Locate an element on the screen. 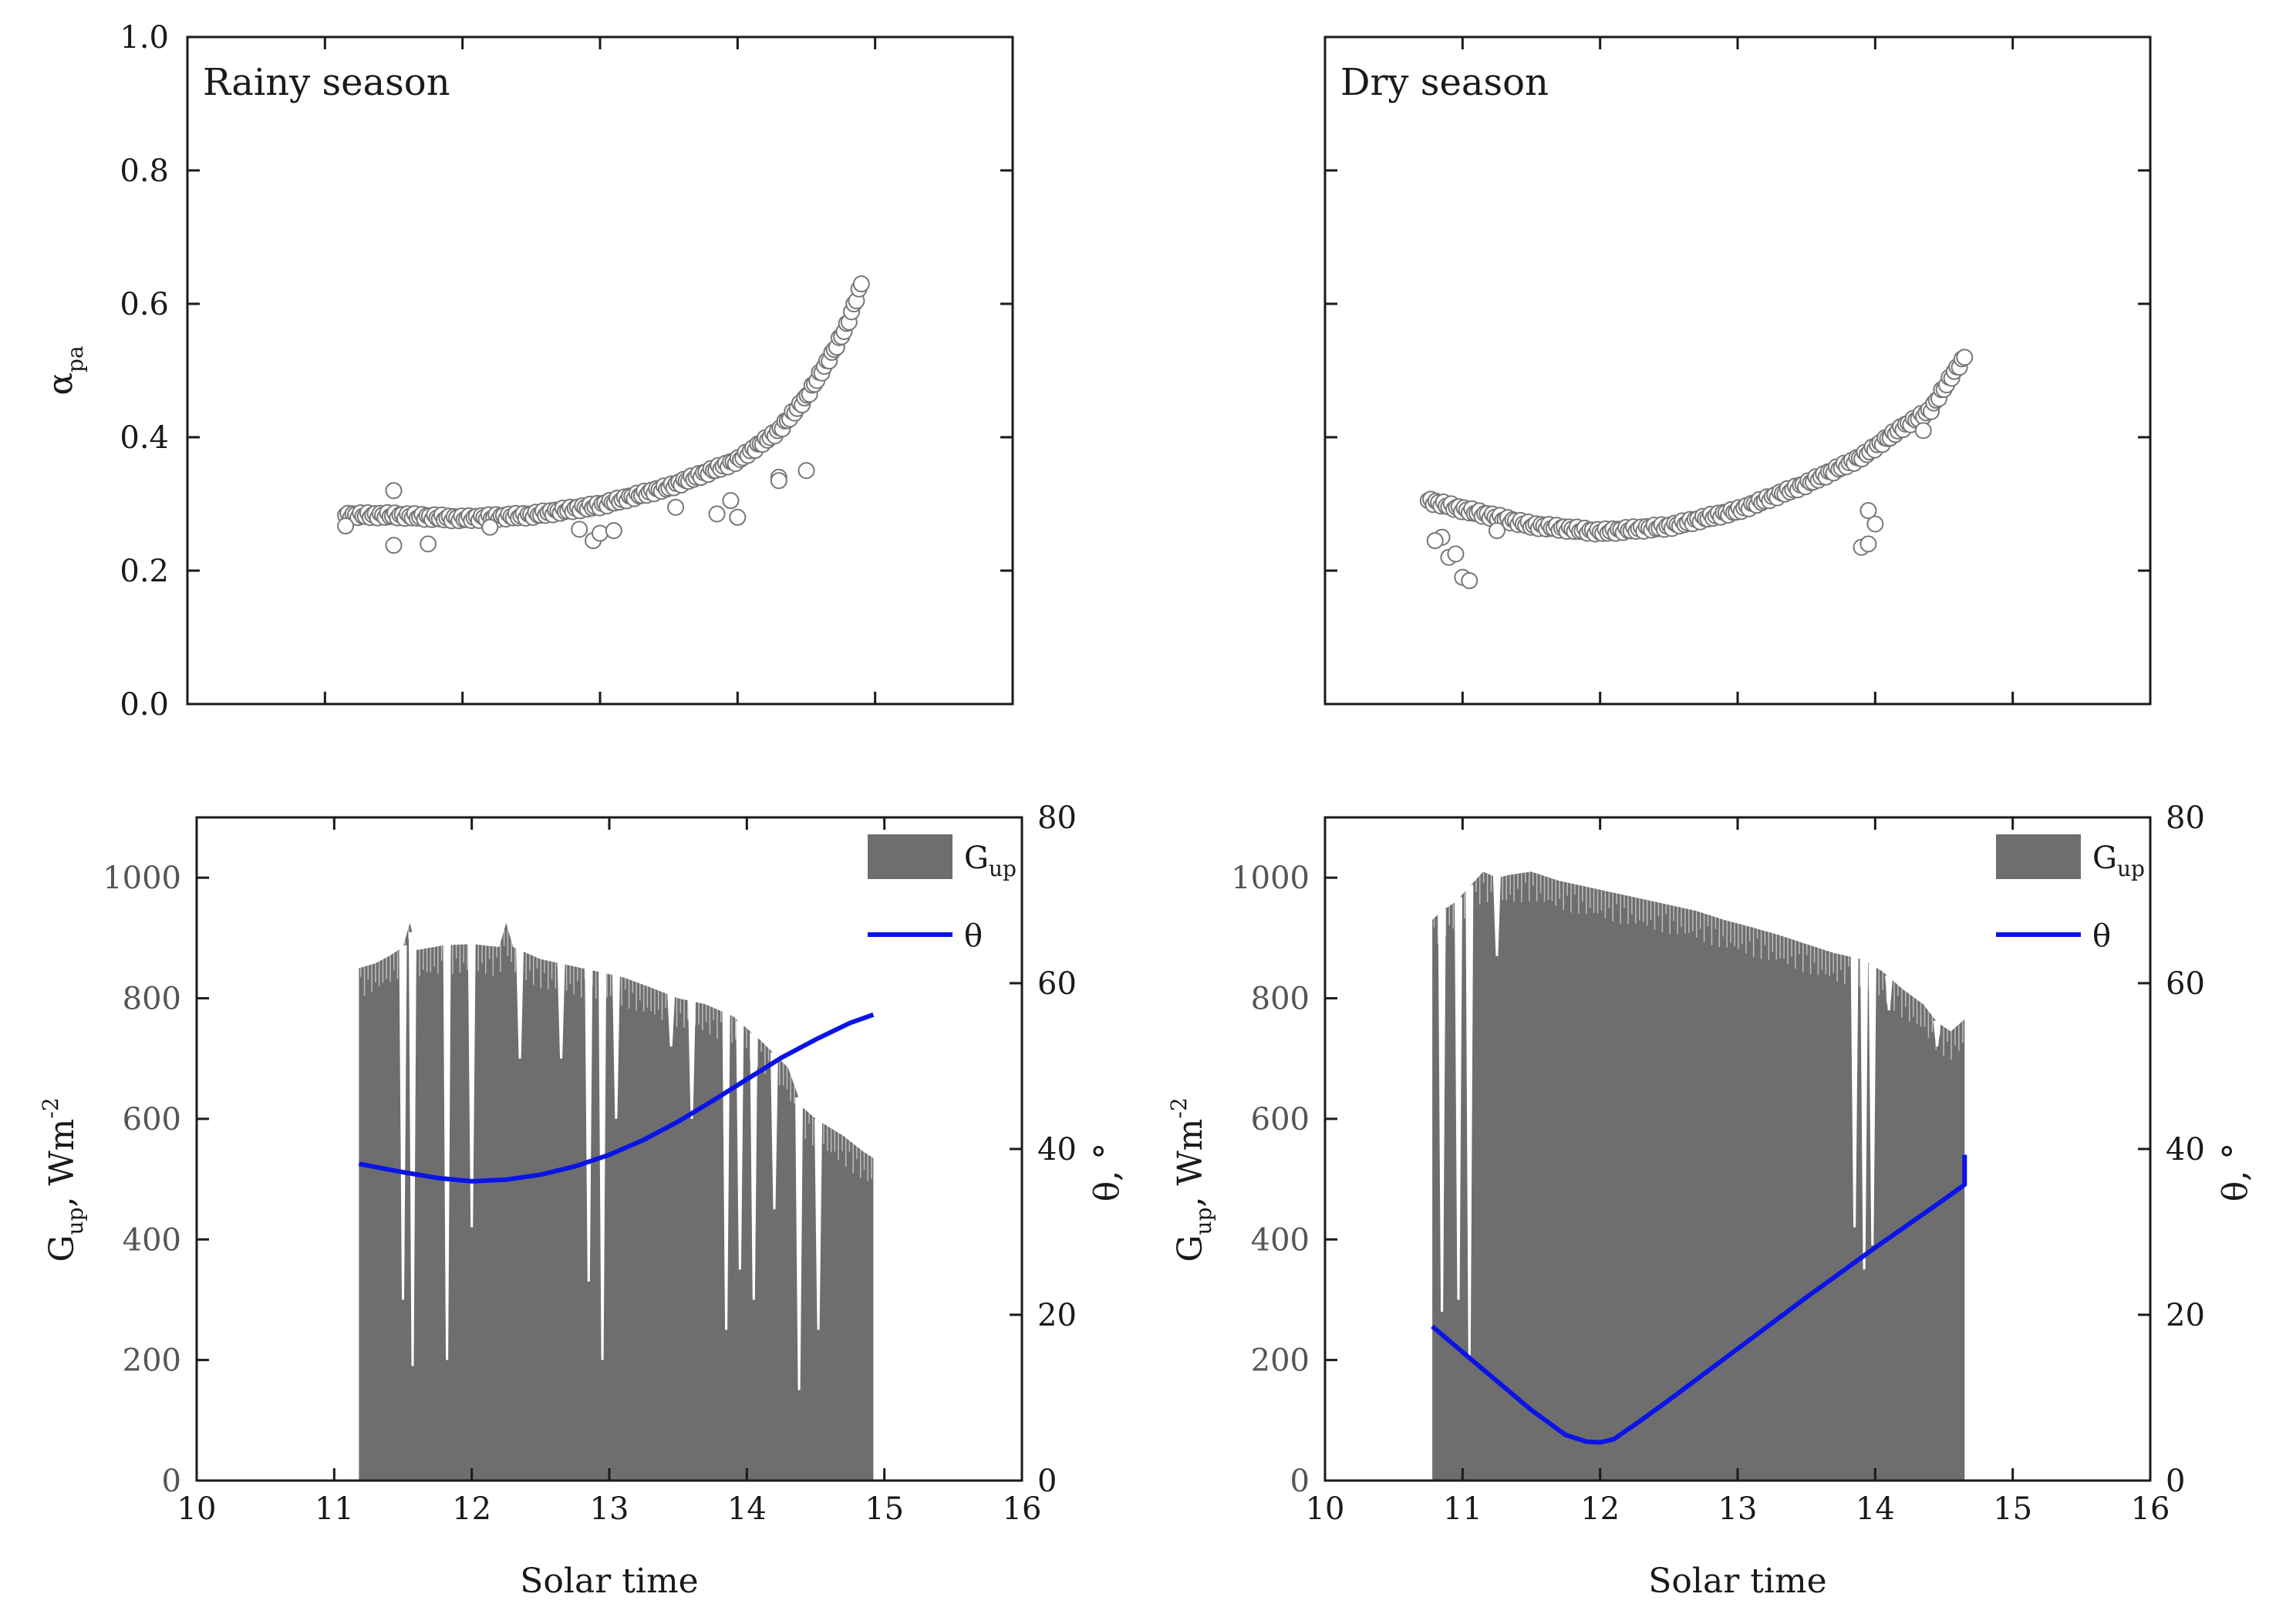 The height and width of the screenshot is (1624, 2286). x-tick-label: 15 is located at coordinates (2012, 1509).